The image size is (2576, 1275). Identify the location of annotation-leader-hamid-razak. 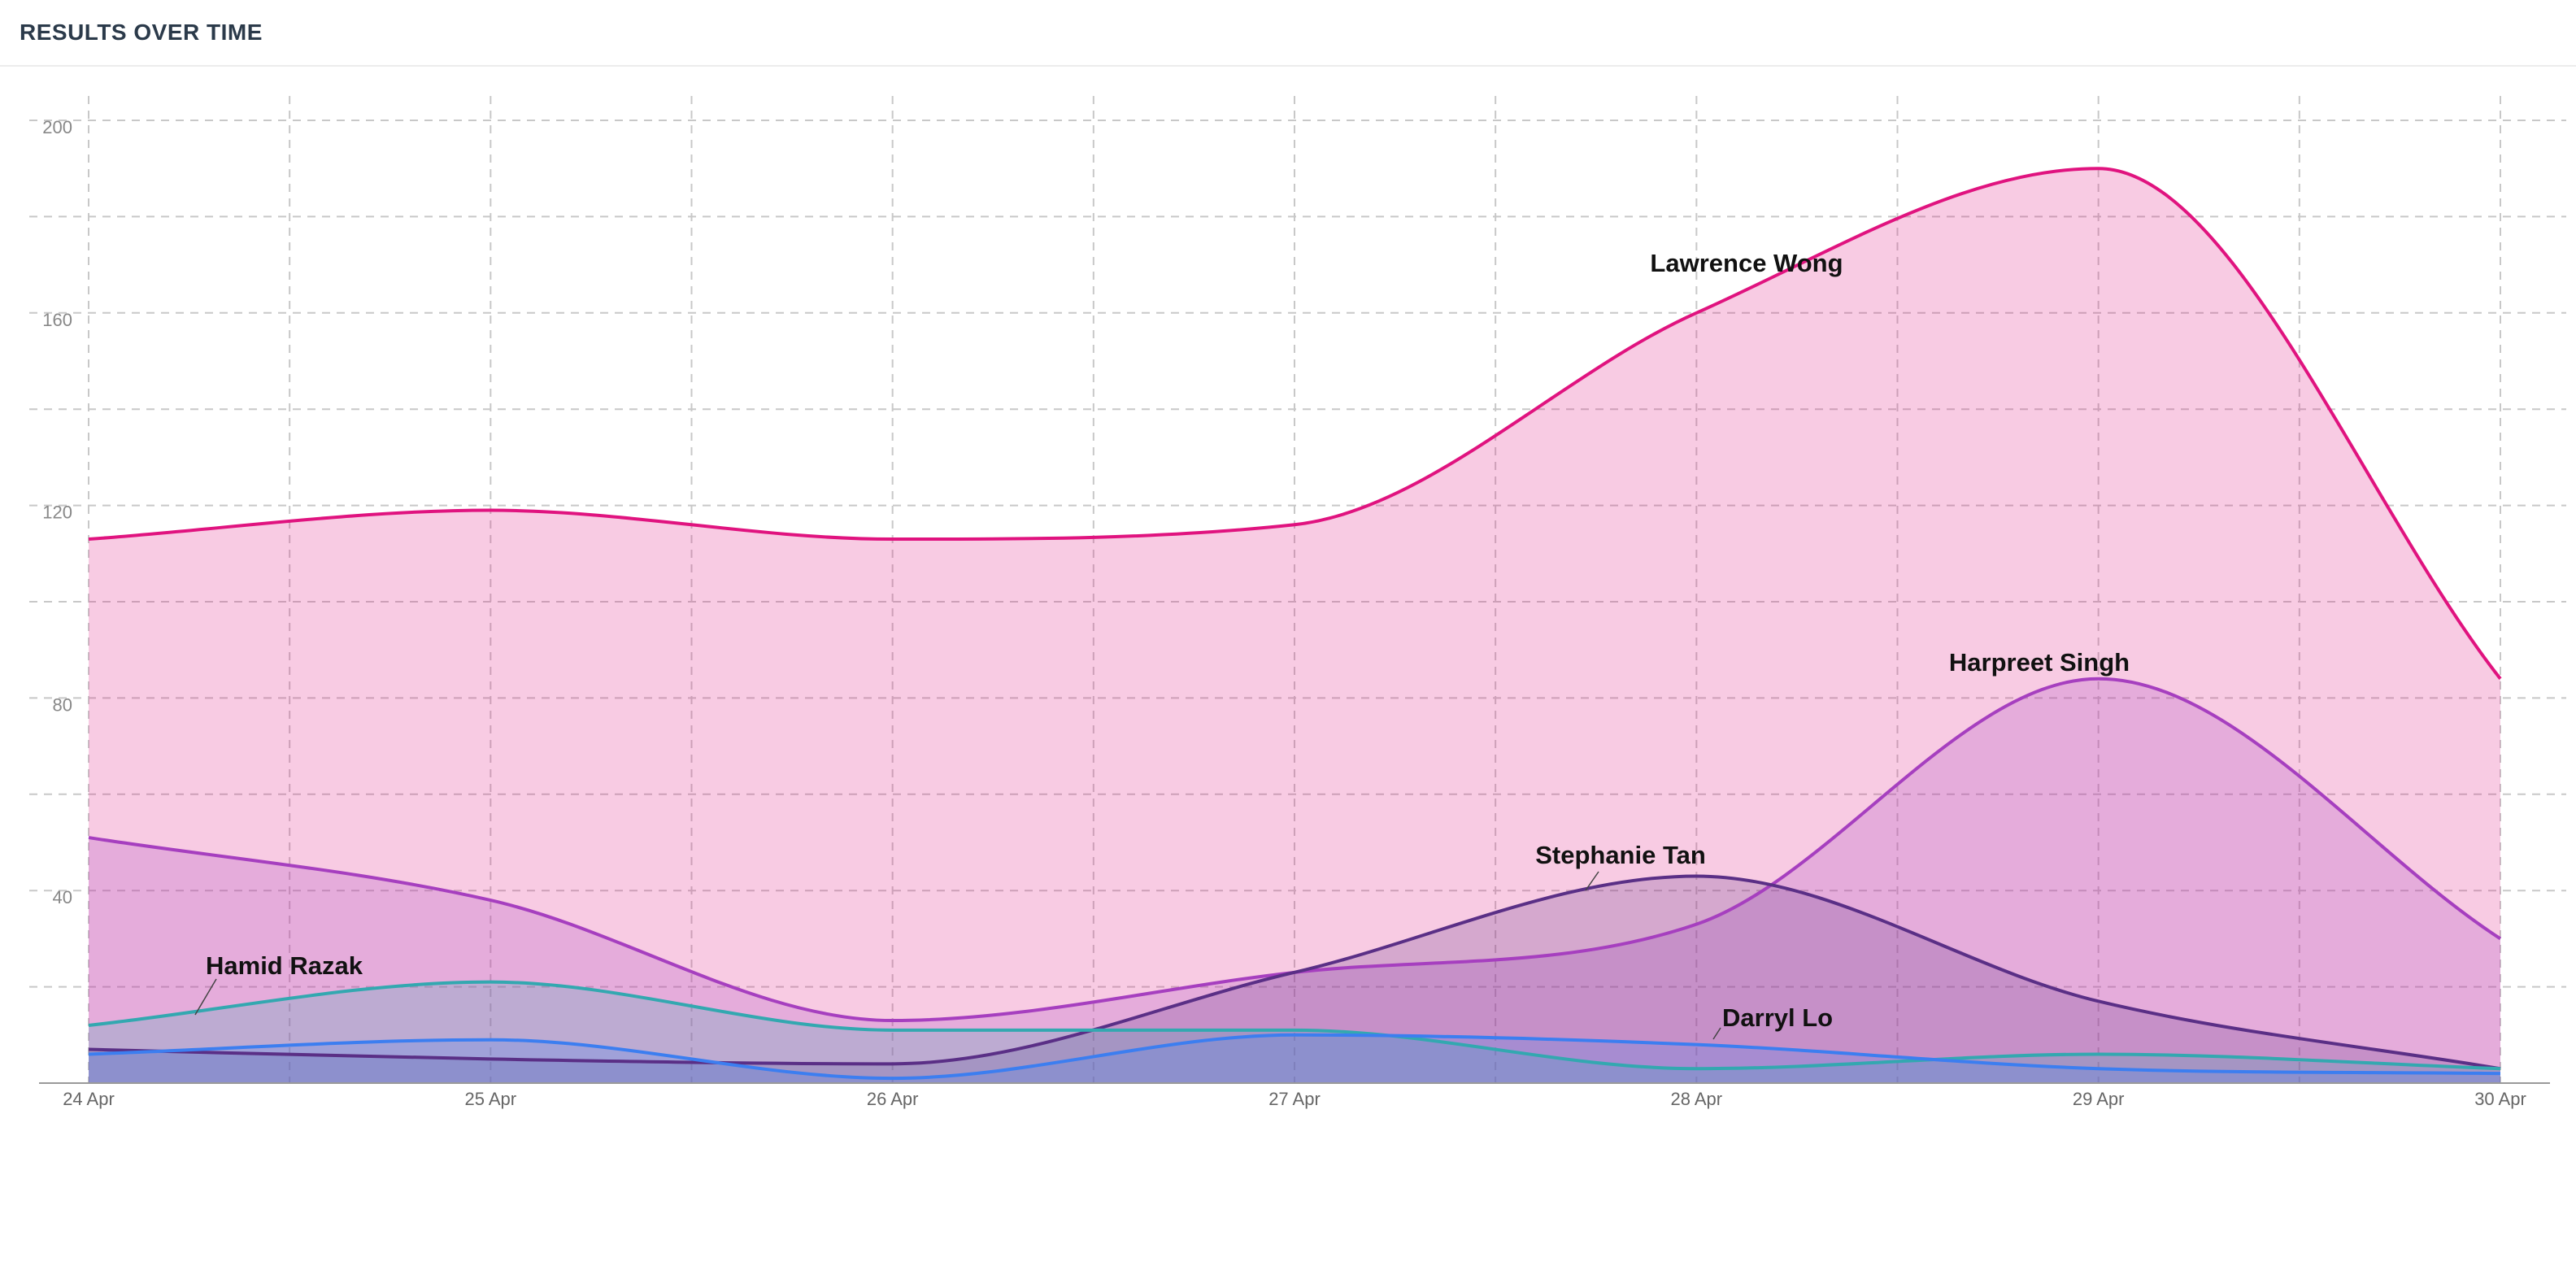
(205, 997).